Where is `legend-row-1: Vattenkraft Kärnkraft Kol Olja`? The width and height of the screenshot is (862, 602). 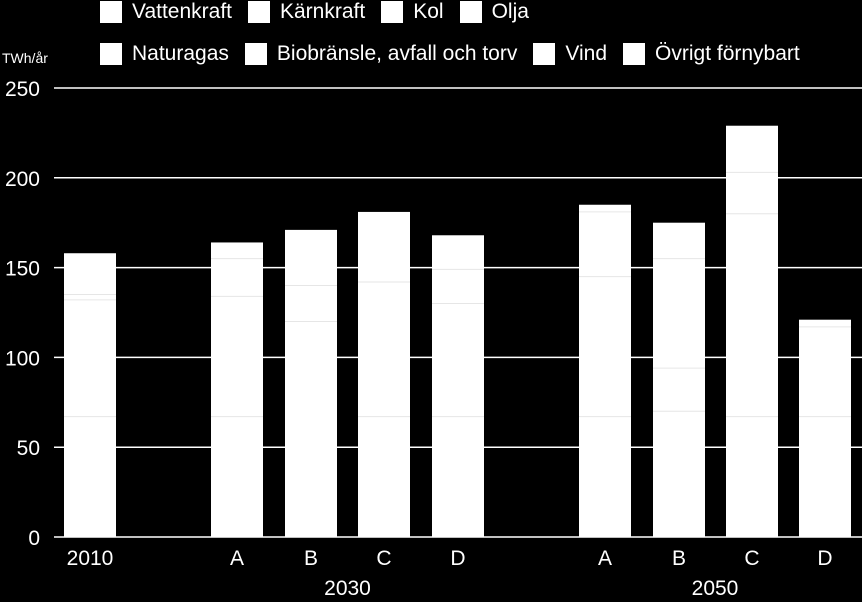 legend-row-1: Vattenkraft Kärnkraft Kol Olja is located at coordinates (317, 12).